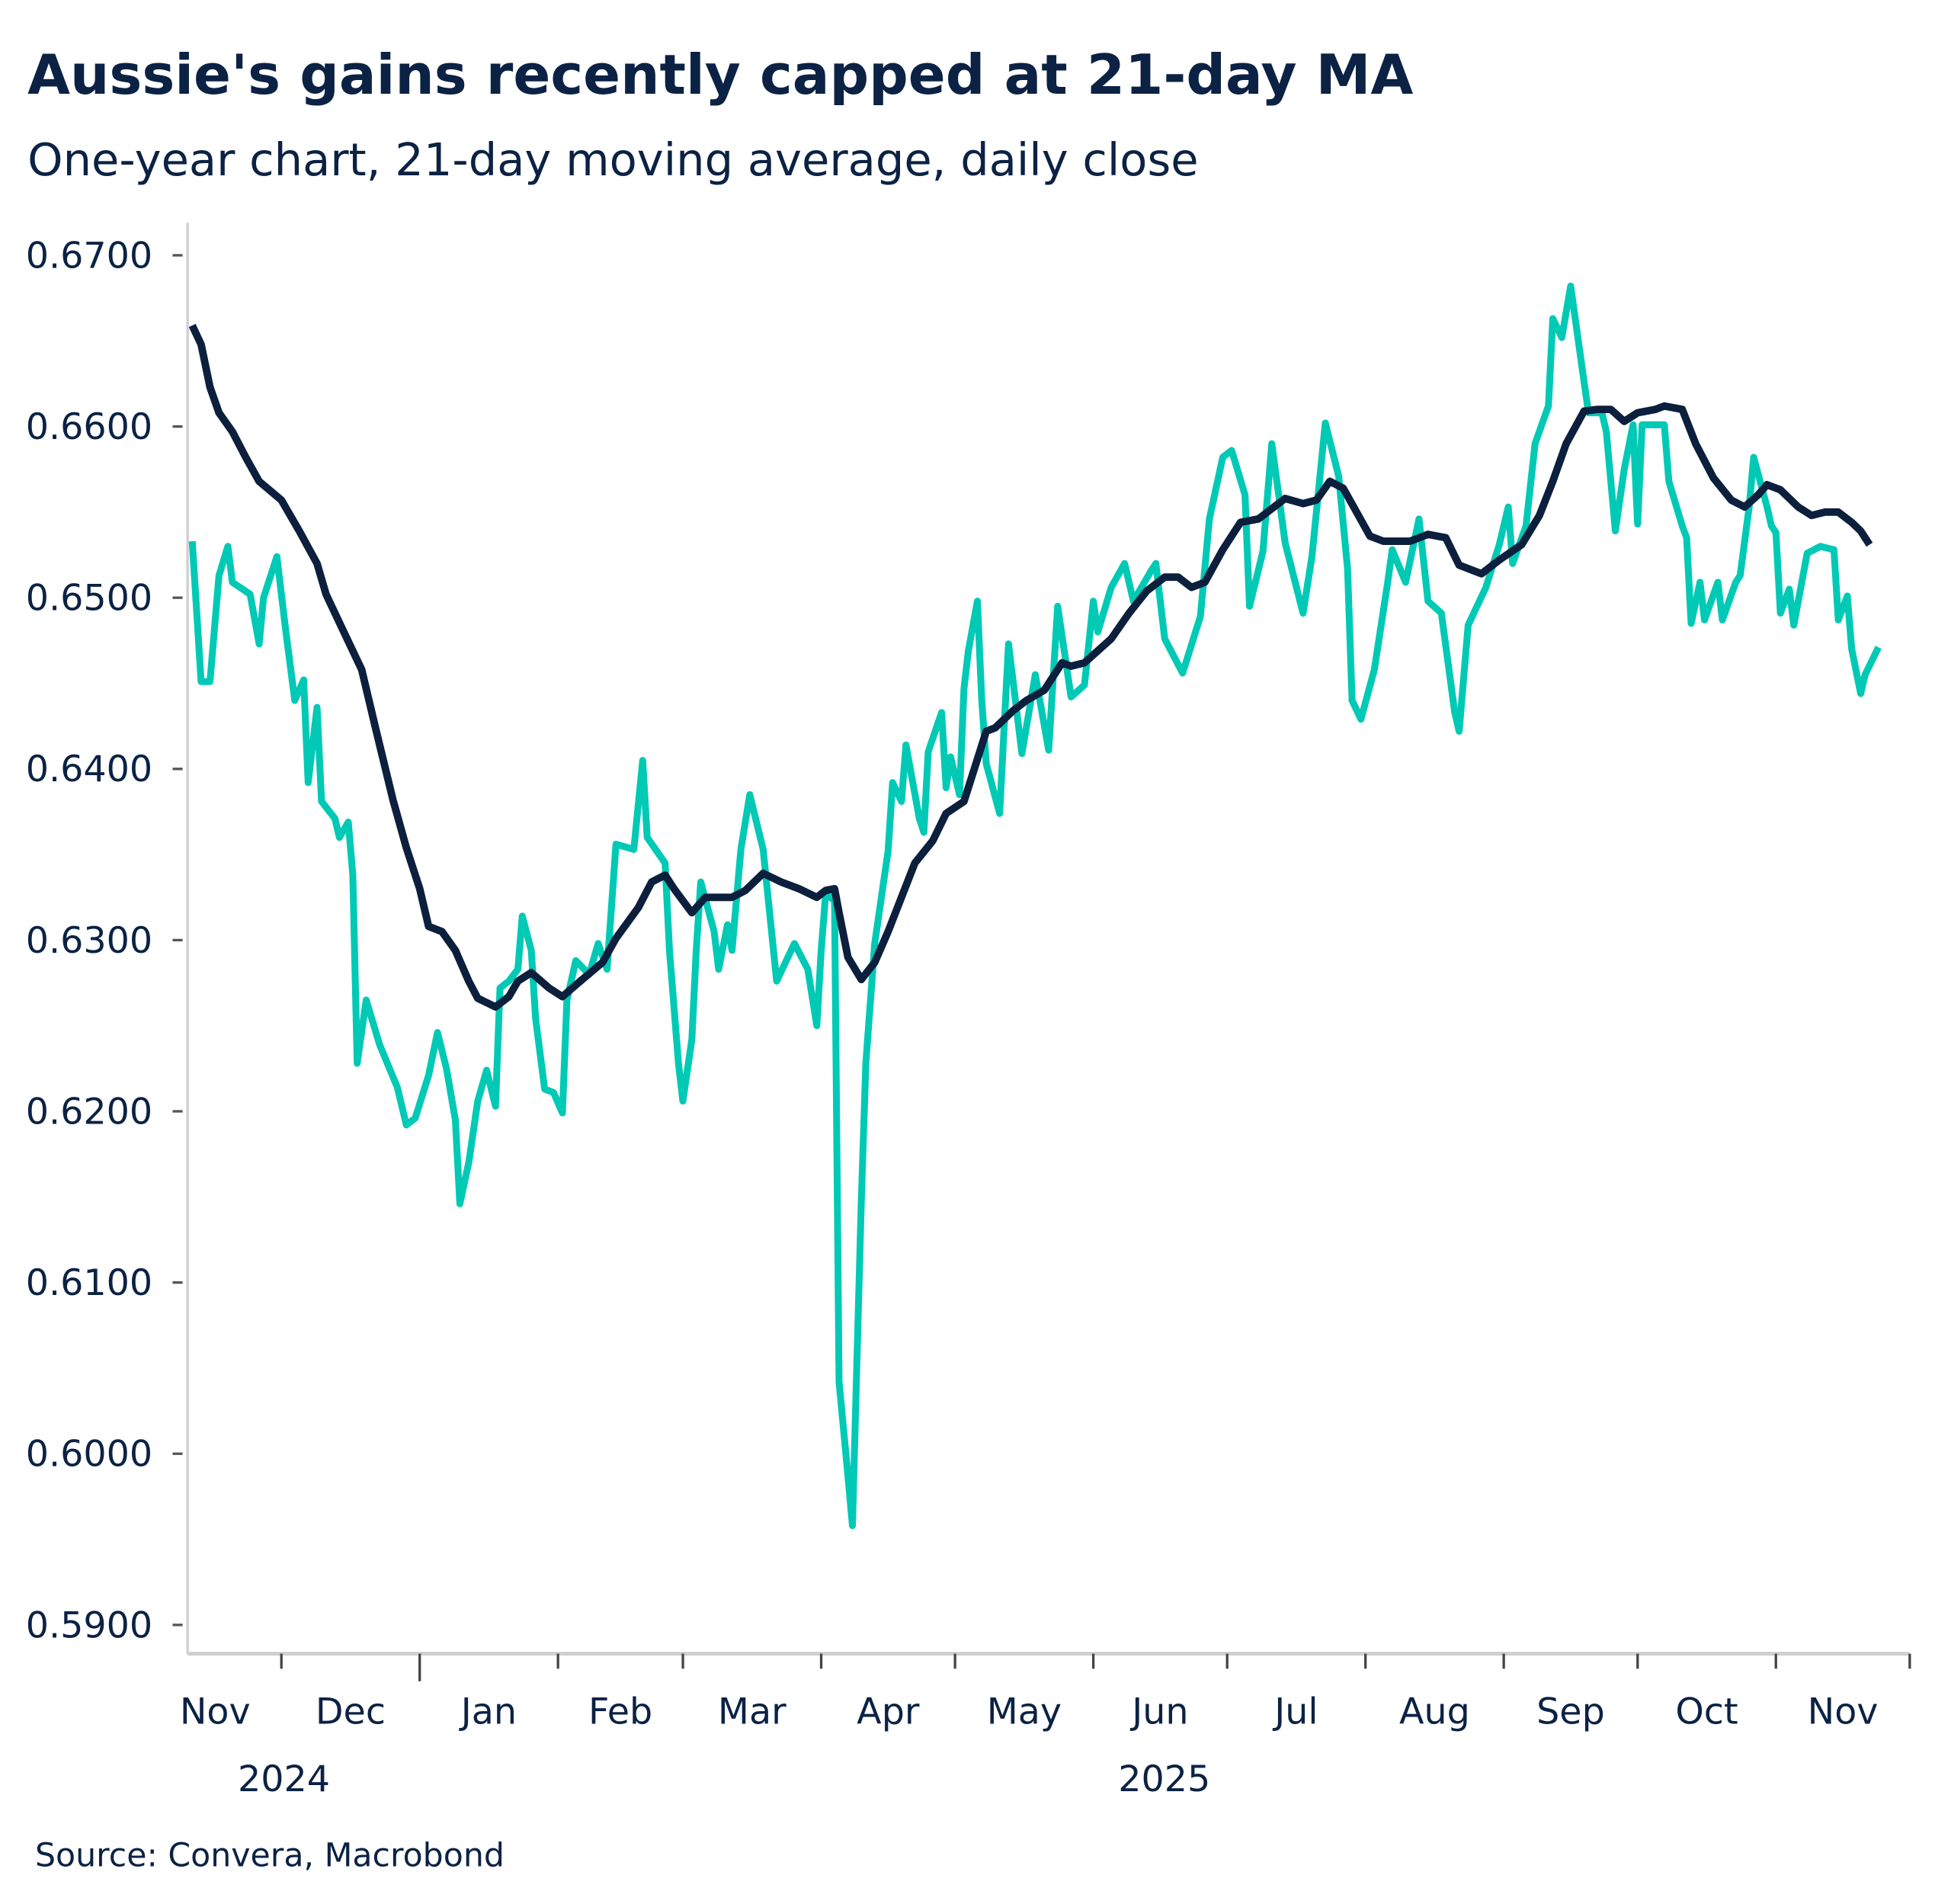 This screenshot has height=1904, width=1951. What do you see at coordinates (351, 1712) in the screenshot?
I see `x-tick-label: Dec` at bounding box center [351, 1712].